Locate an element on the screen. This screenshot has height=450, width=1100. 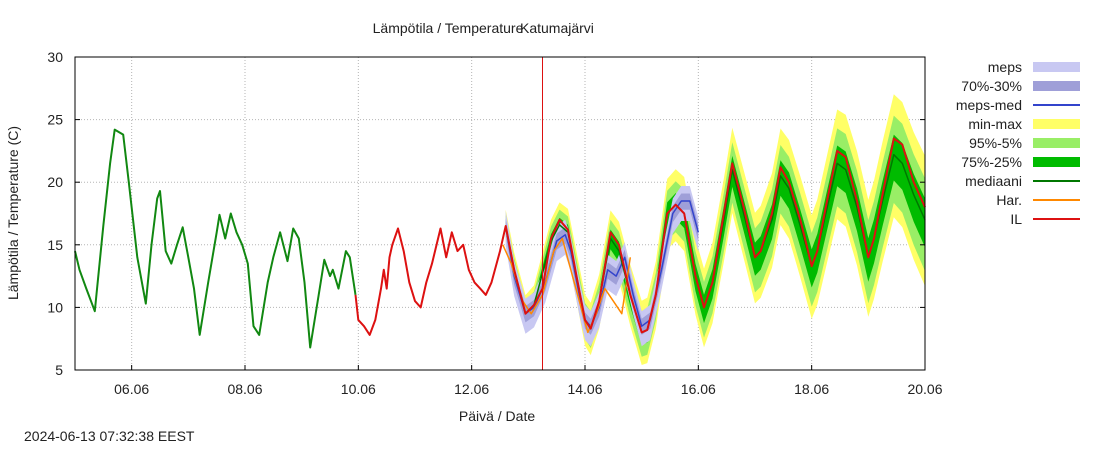
series-line-har- is located at coordinates (567, 285).